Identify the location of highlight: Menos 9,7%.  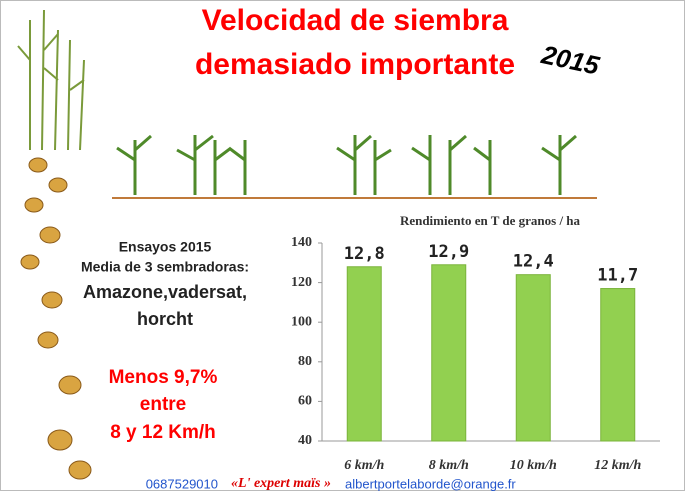
(163, 377).